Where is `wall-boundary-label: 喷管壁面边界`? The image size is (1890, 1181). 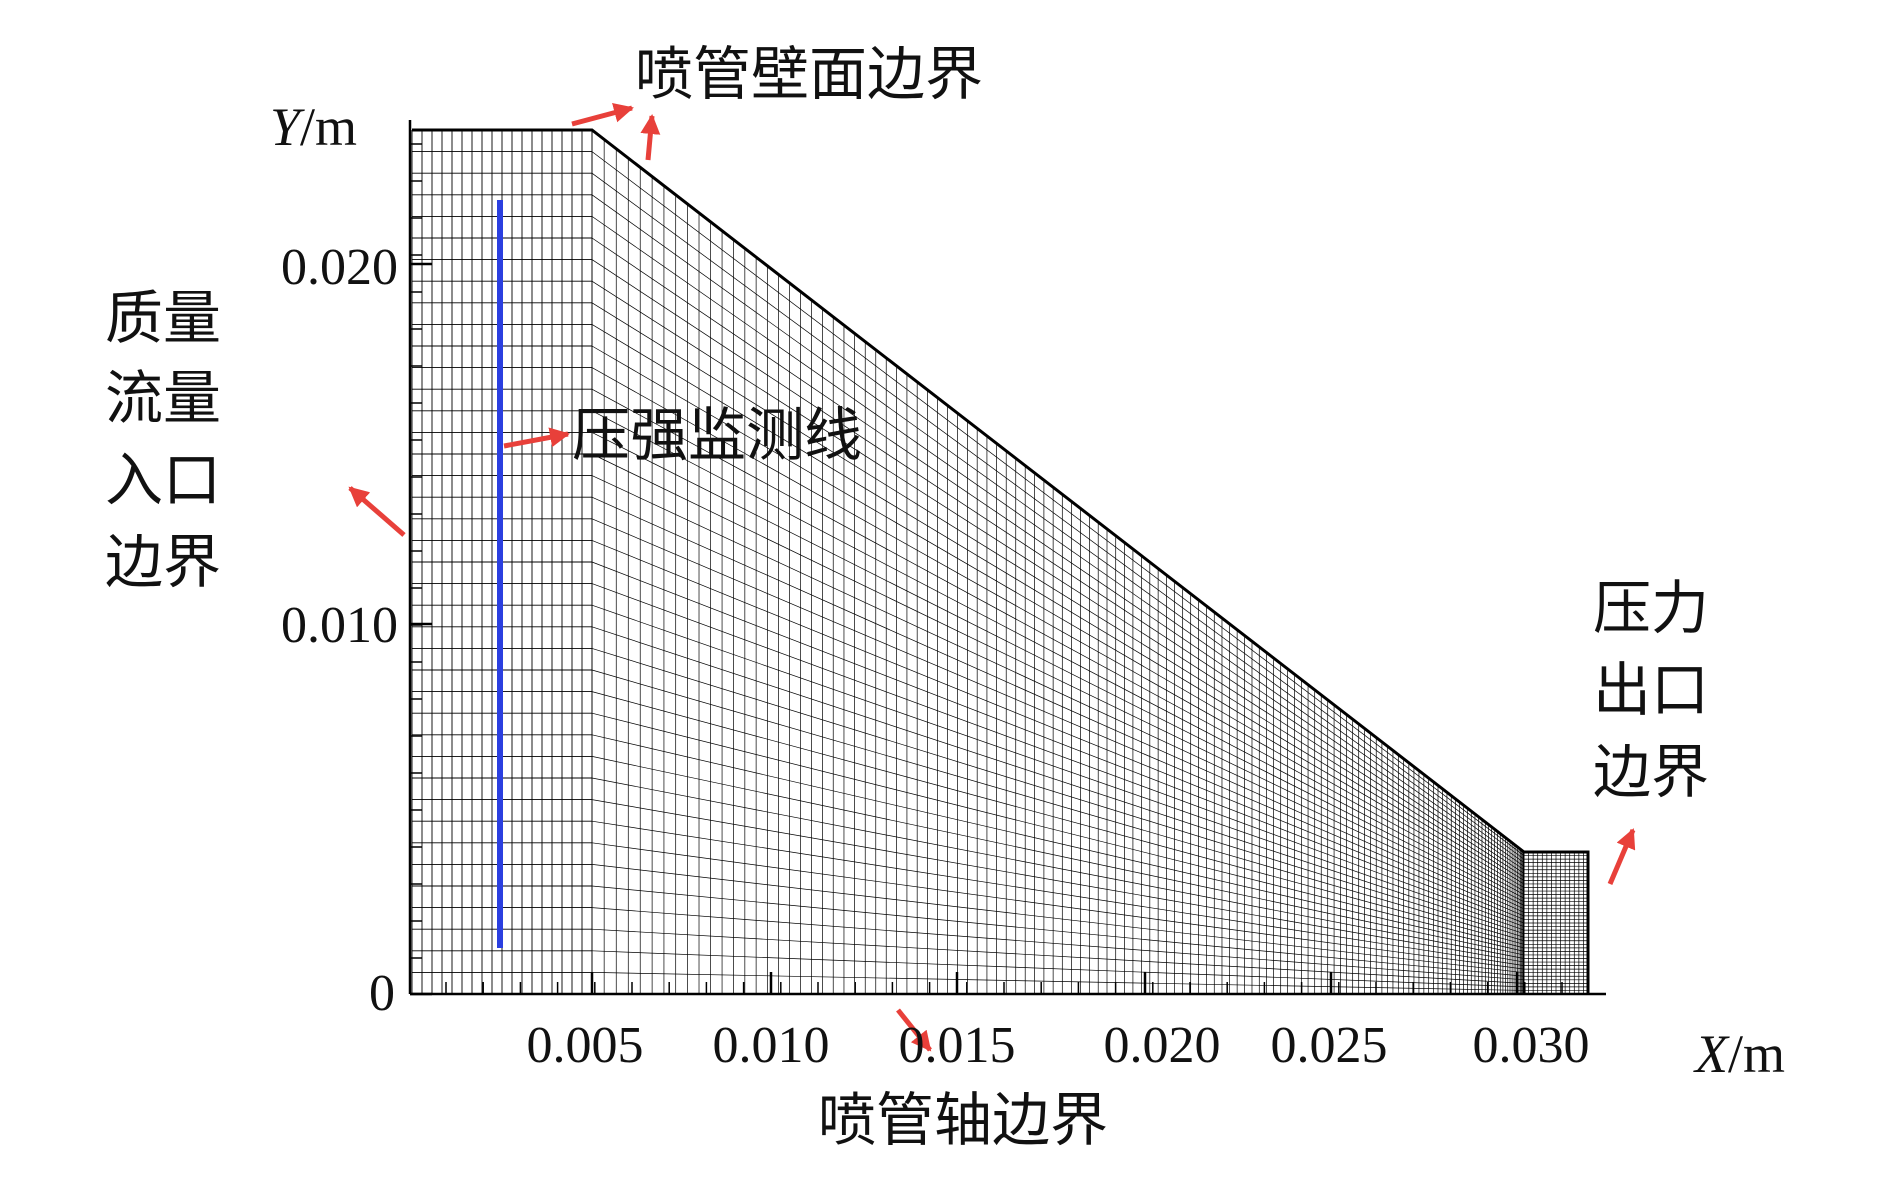
wall-boundary-label: 喷管壁面边界 is located at coordinates (809, 74).